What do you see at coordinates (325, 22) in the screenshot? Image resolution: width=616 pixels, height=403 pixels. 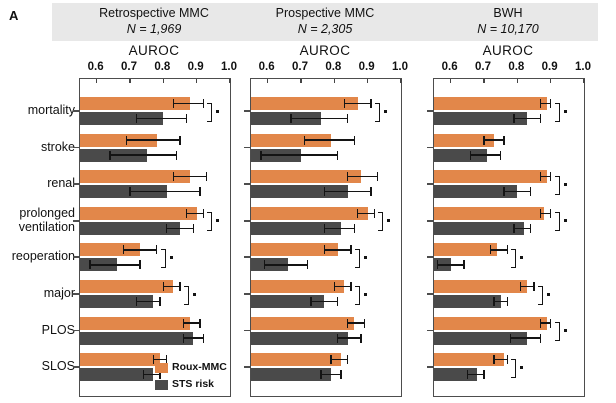 I see `header-band` at bounding box center [325, 22].